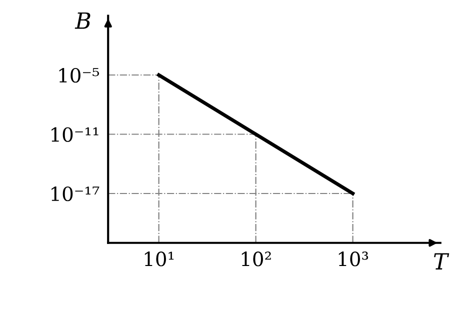 The image size is (468, 309). What do you see at coordinates (76, 194) in the screenshot?
I see `y-tick-label: 10⁻¹⁷` at bounding box center [76, 194].